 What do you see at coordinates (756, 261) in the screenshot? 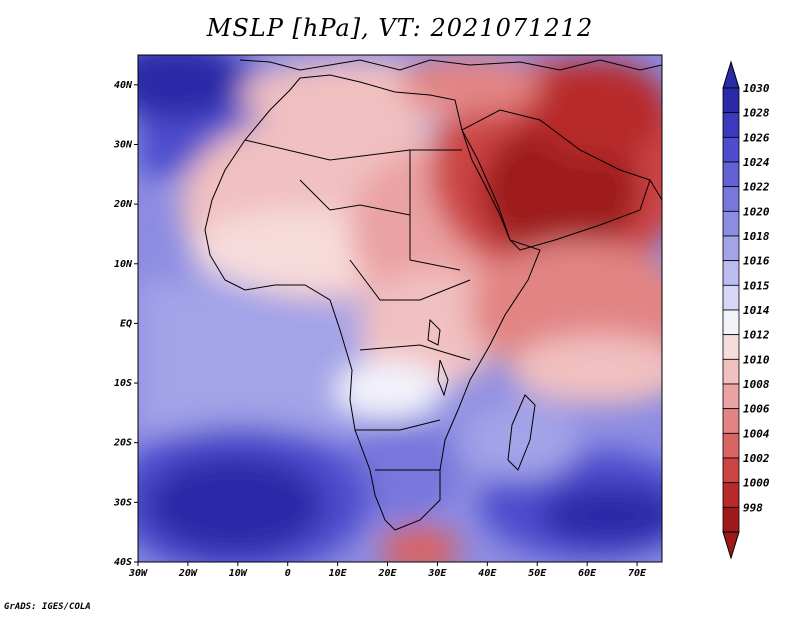
I see `colorbar-label: 1016` at bounding box center [756, 261].